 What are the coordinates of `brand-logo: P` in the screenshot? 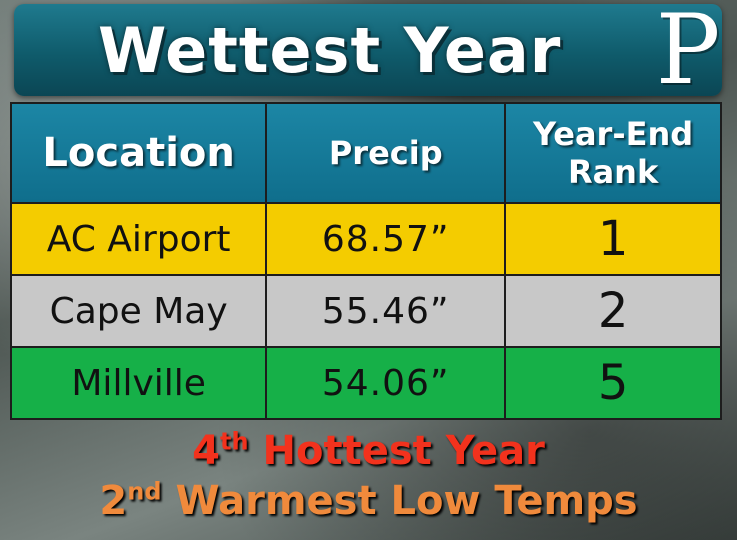 It's located at (688, 53).